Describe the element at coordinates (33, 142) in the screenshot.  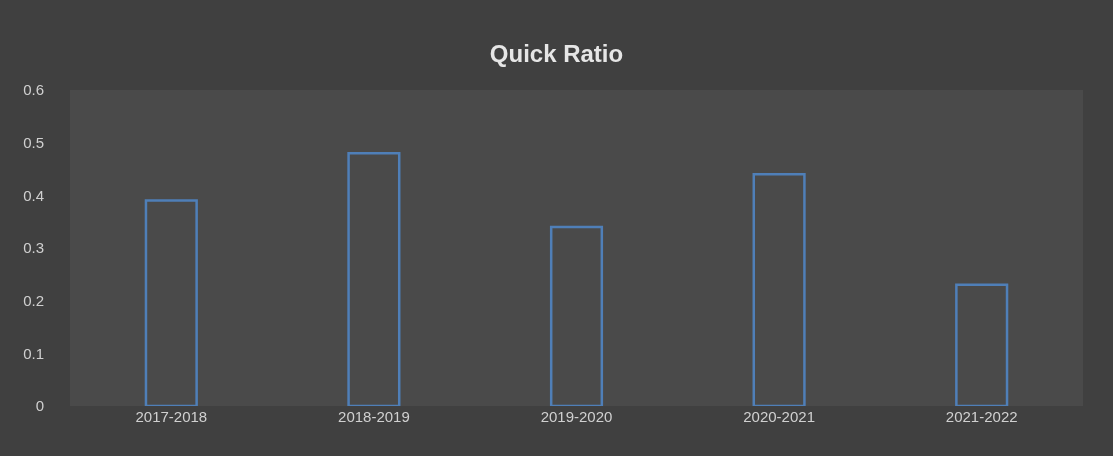
I see `y-tick-label: 0.5` at that location.